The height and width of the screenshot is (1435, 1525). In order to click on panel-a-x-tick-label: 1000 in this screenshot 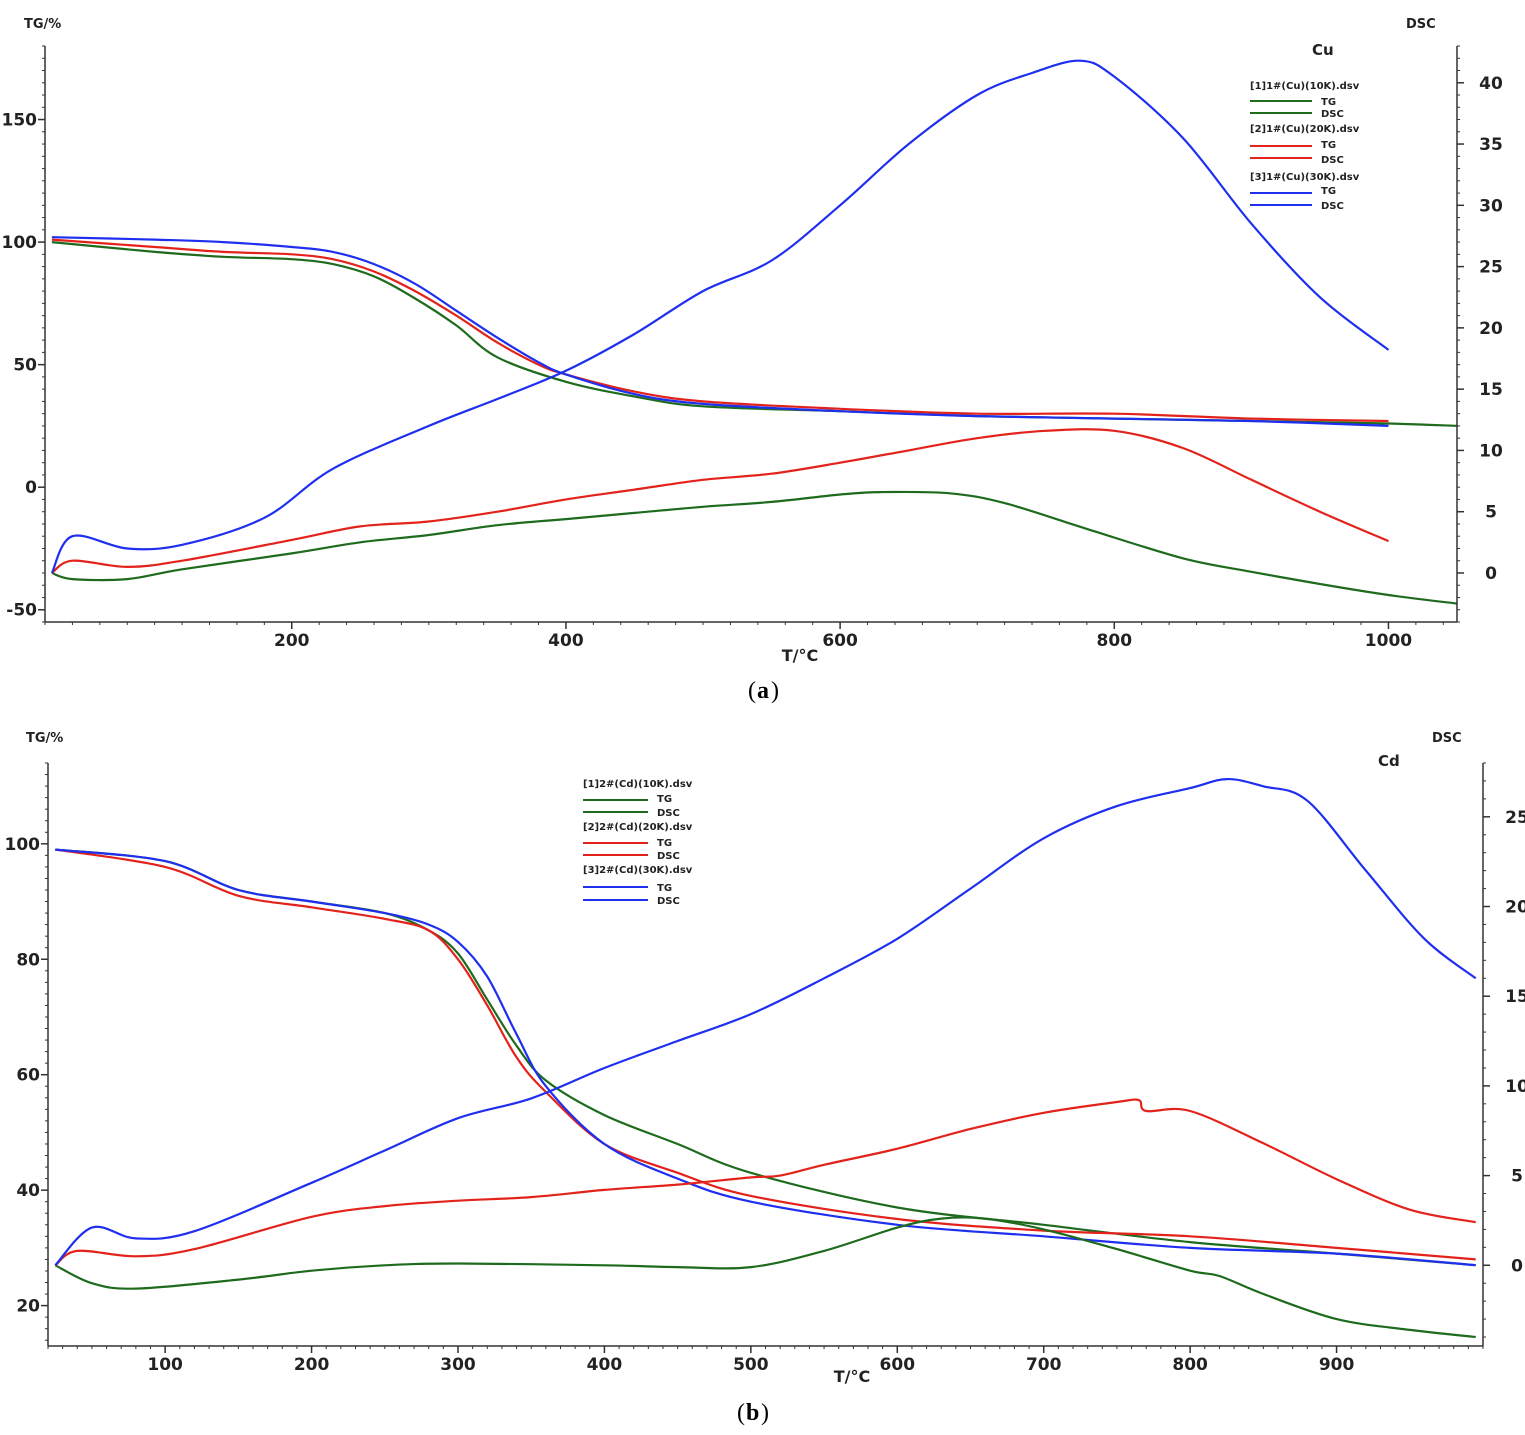, I will do `click(1388, 641)`.